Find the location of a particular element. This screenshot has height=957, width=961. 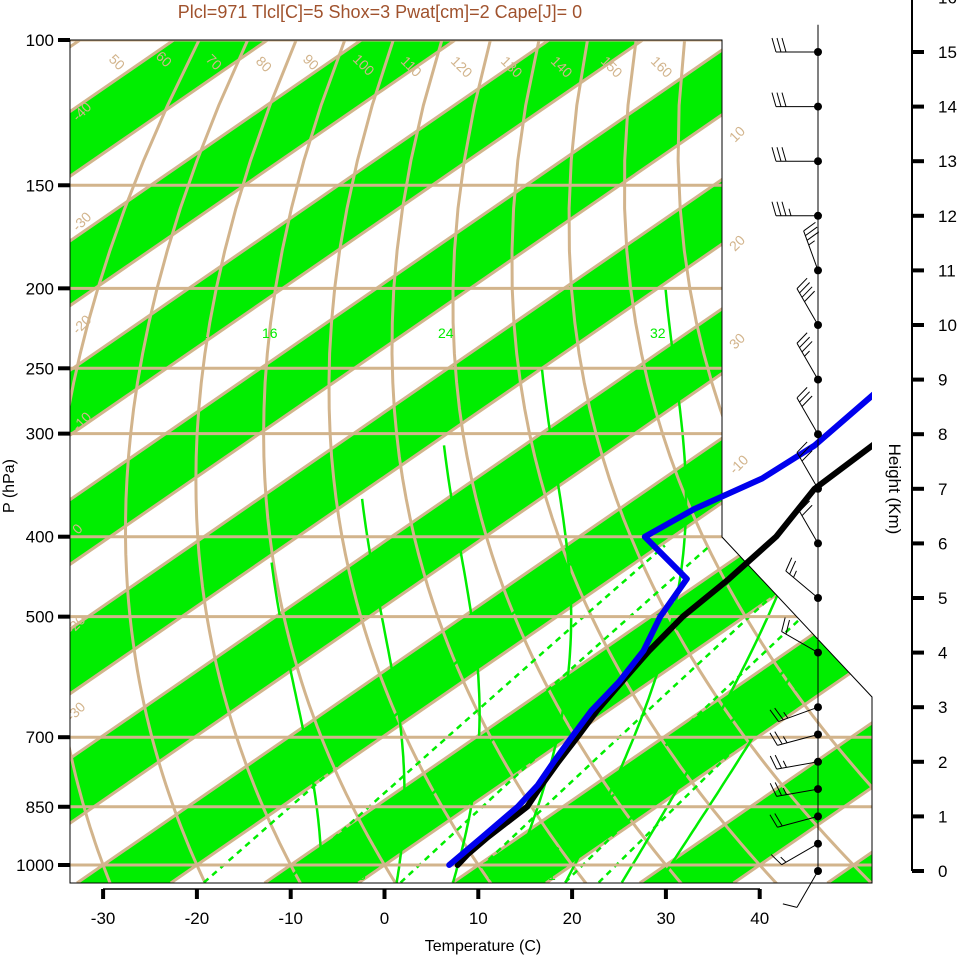

height-tick-label: 16 is located at coordinates (947, 3).